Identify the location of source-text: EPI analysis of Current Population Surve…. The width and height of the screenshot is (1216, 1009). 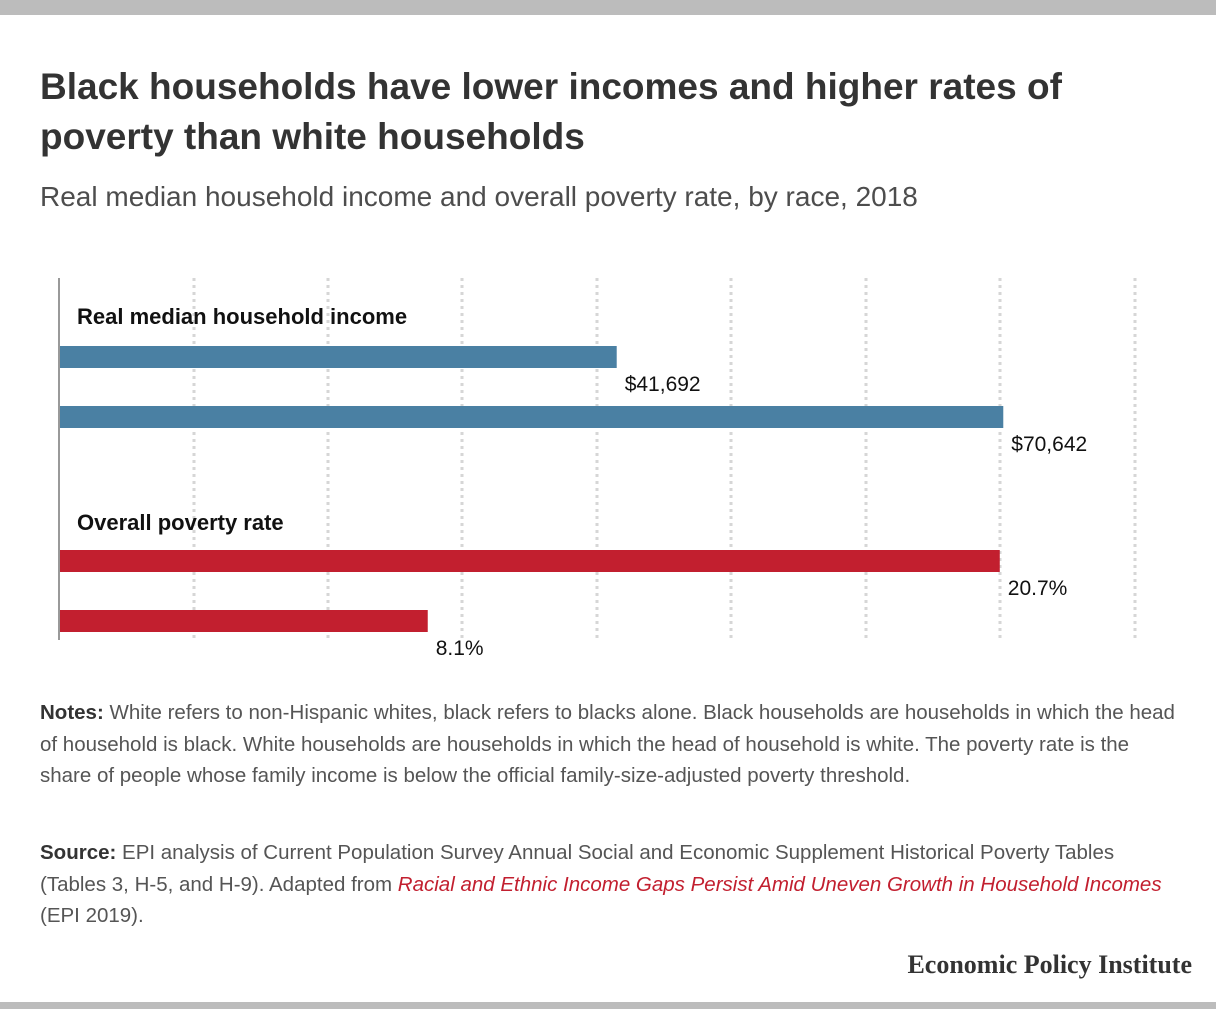
(577, 868).